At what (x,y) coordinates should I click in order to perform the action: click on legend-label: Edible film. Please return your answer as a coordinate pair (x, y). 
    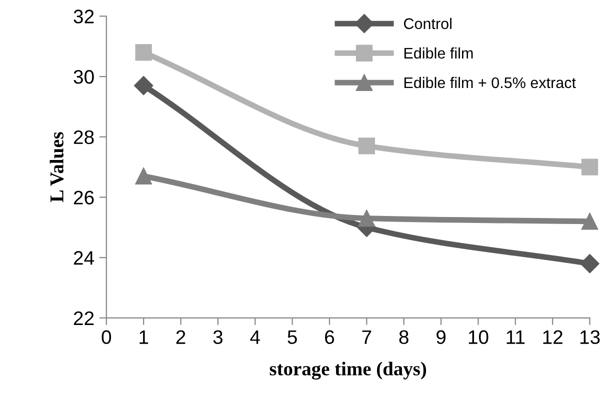
    Looking at the image, I should click on (438, 53).